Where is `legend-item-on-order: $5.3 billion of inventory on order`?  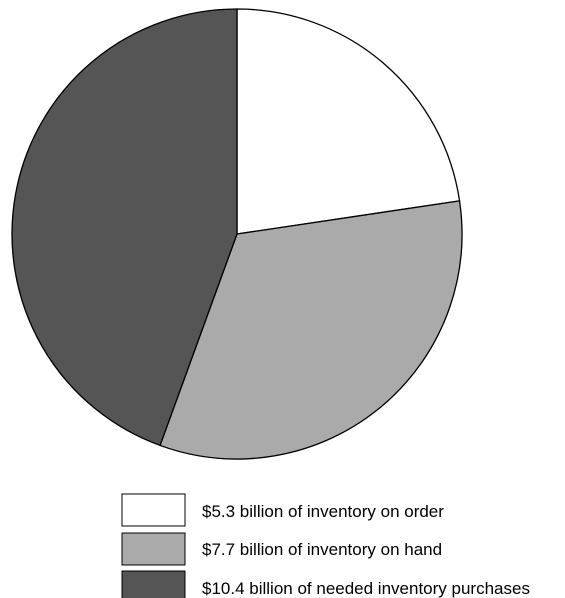
legend-item-on-order: $5.3 billion of inventory on order is located at coordinates (283, 510).